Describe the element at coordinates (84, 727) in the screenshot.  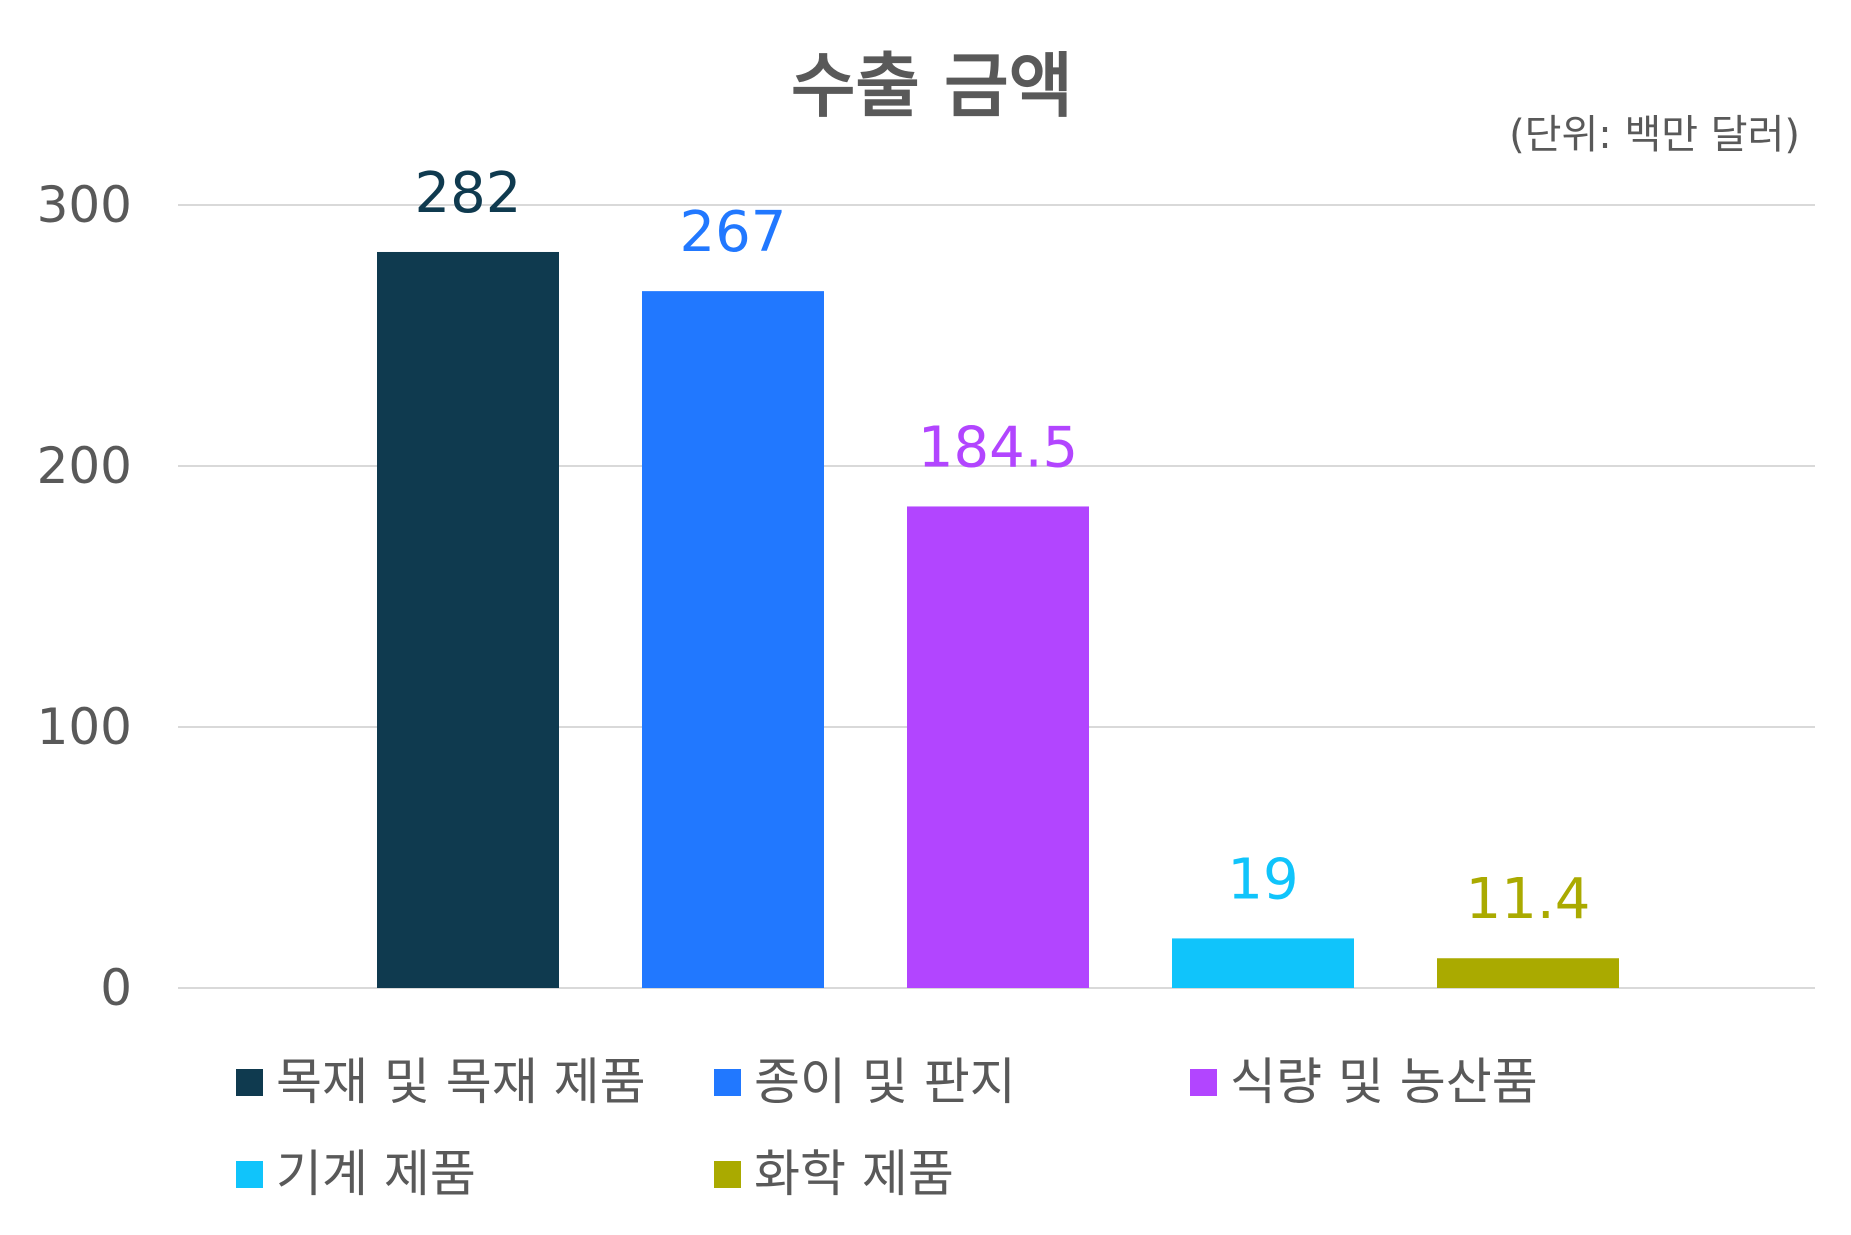
I see `y-tick-label: 100` at that location.